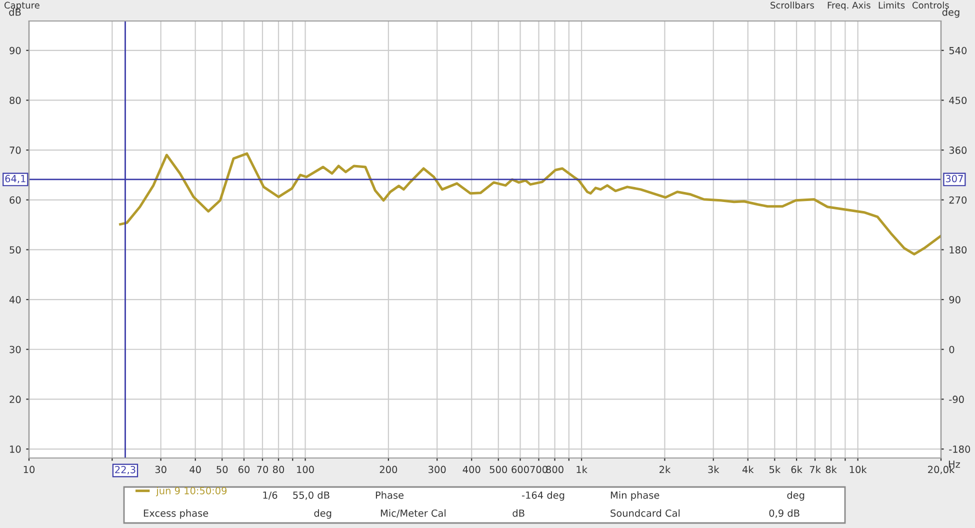  What do you see at coordinates (815, 470) in the screenshot?
I see `x-tick-label: 7k` at bounding box center [815, 470].